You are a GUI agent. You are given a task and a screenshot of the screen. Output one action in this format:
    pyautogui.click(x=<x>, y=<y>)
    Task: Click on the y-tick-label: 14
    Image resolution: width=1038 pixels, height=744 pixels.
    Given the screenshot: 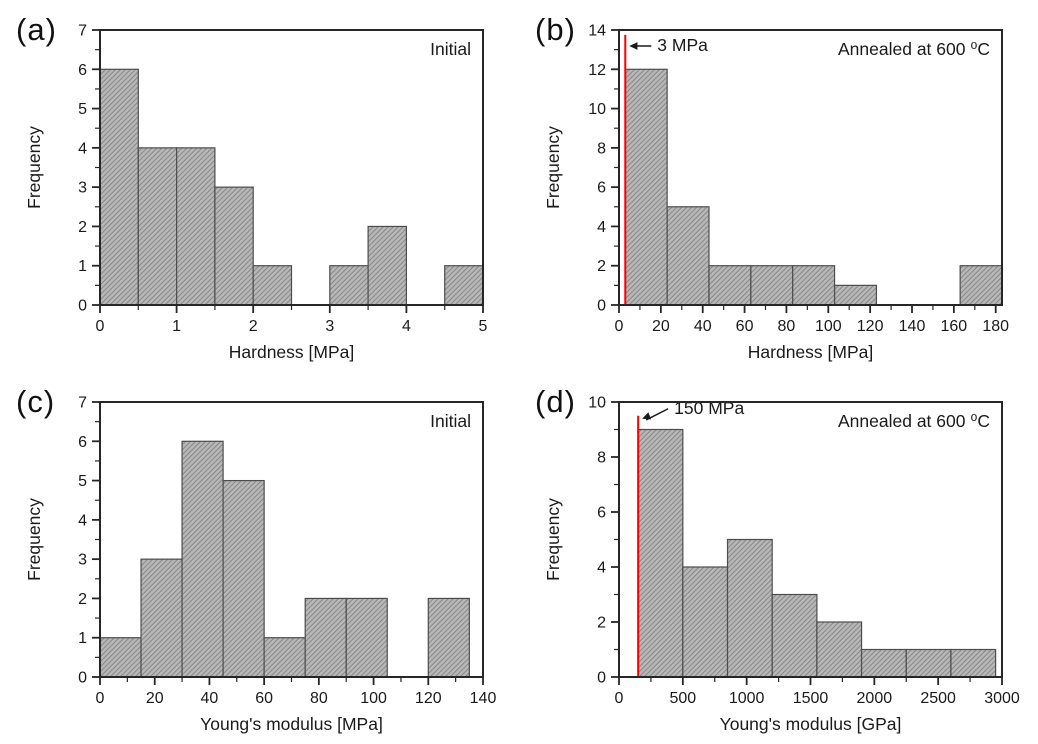 What is the action you would take?
    pyautogui.click(x=597, y=31)
    